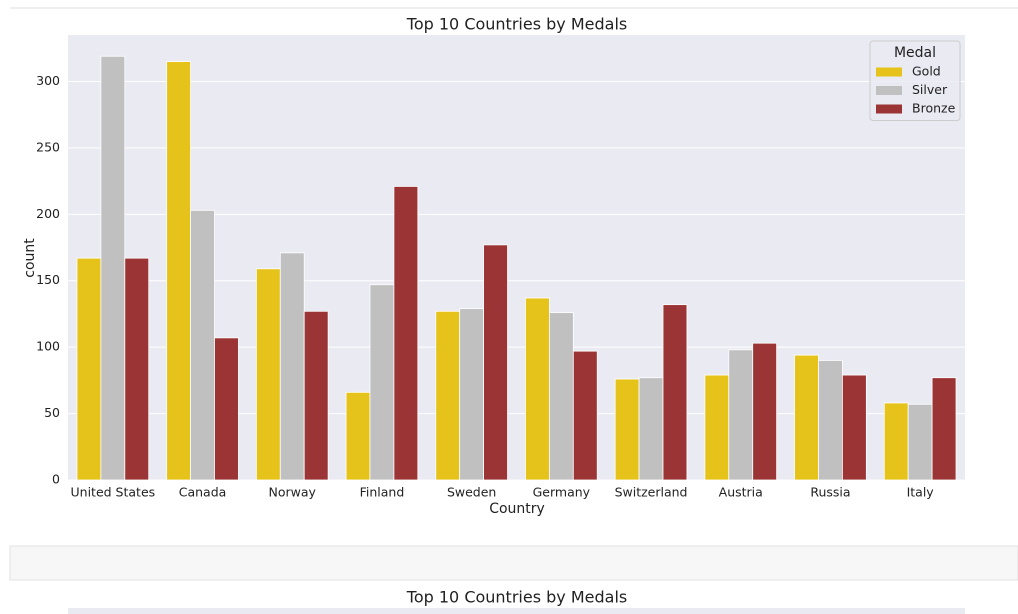 The image size is (1018, 614). I want to click on x-tick-label: Switzerland, so click(651, 492).